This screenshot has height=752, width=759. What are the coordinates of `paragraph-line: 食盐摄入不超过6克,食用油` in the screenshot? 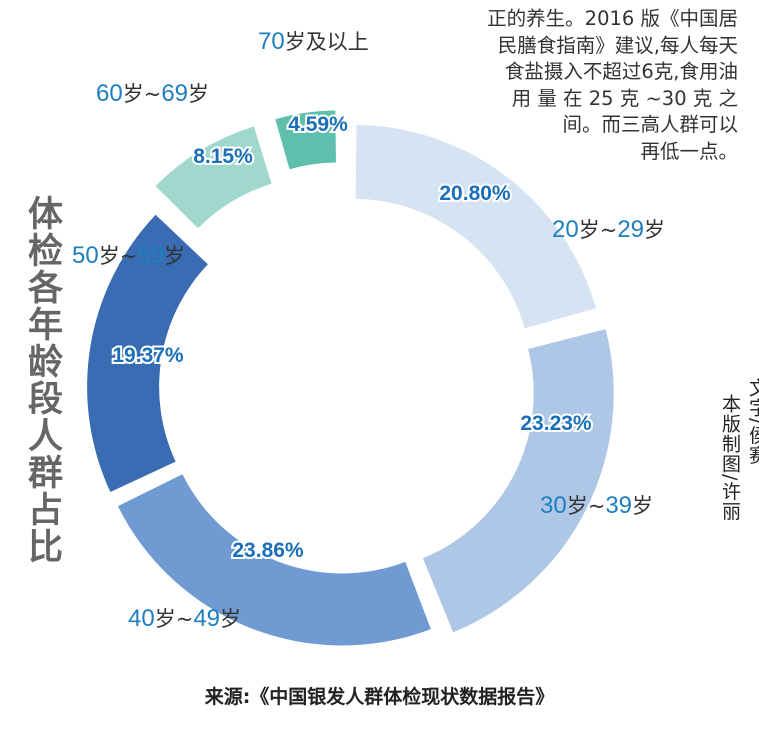 It's located at (621, 71).